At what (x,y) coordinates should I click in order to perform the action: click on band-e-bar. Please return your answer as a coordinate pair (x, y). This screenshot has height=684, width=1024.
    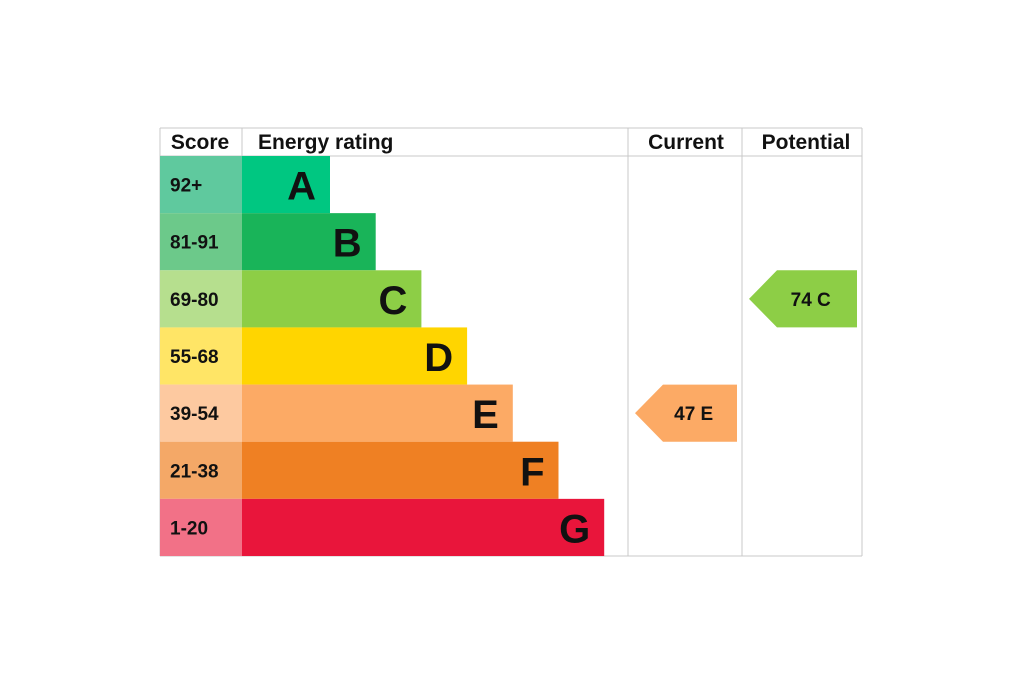
    Looking at the image, I should click on (377, 413).